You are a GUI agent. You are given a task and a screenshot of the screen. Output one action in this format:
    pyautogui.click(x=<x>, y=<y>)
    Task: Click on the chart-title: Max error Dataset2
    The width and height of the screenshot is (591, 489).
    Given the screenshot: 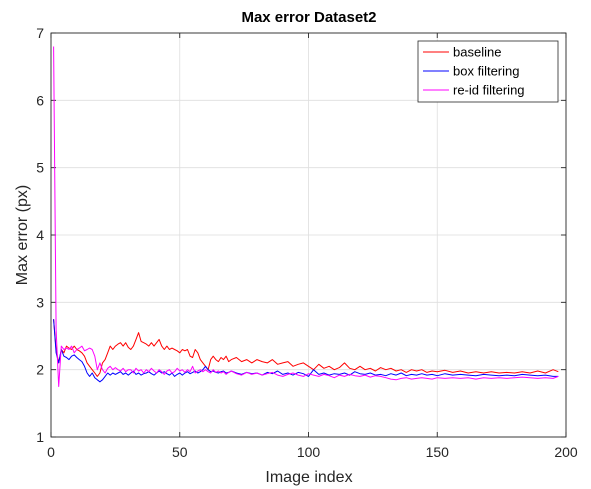 What is the action you would take?
    pyautogui.click(x=308, y=17)
    